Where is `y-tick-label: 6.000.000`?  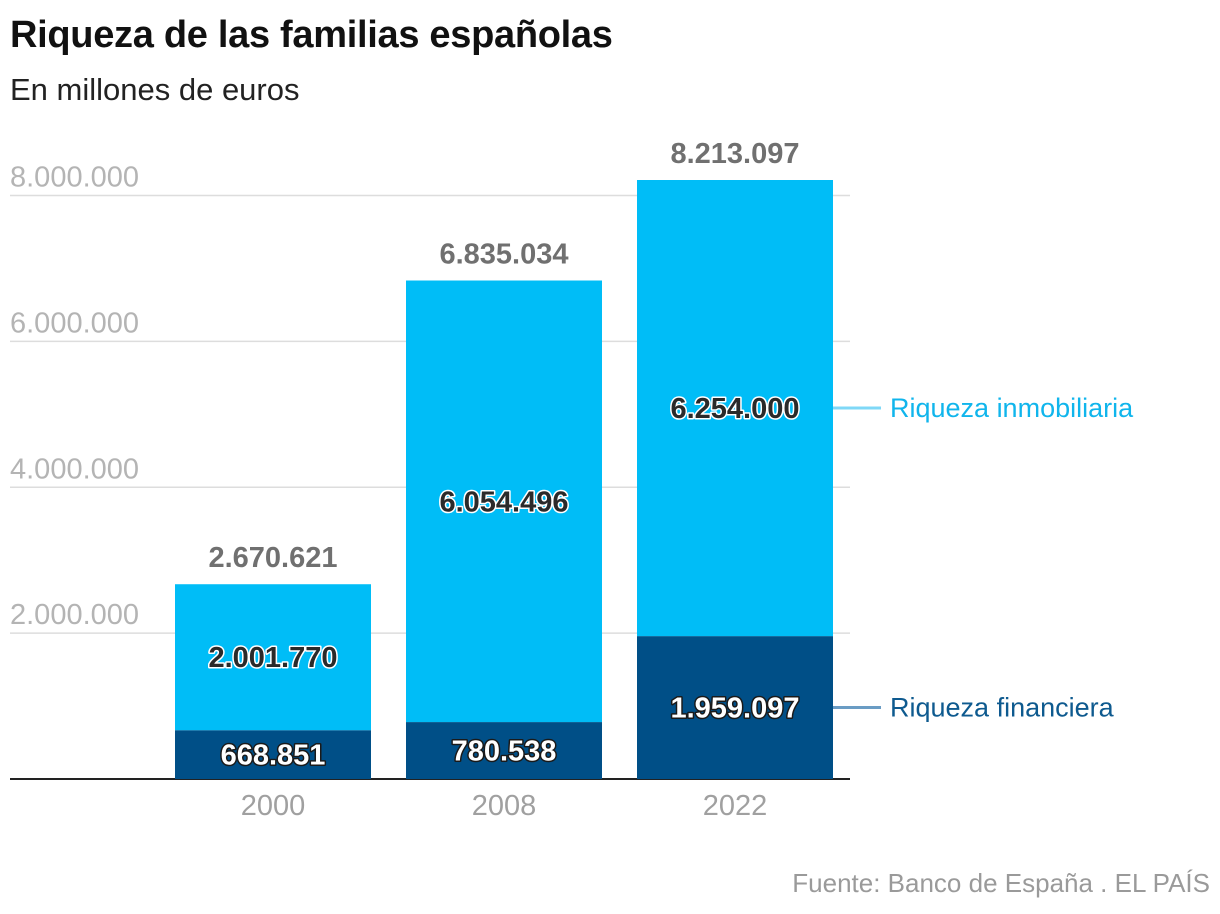
y-tick-label: 6.000.000 is located at coordinates (74, 323).